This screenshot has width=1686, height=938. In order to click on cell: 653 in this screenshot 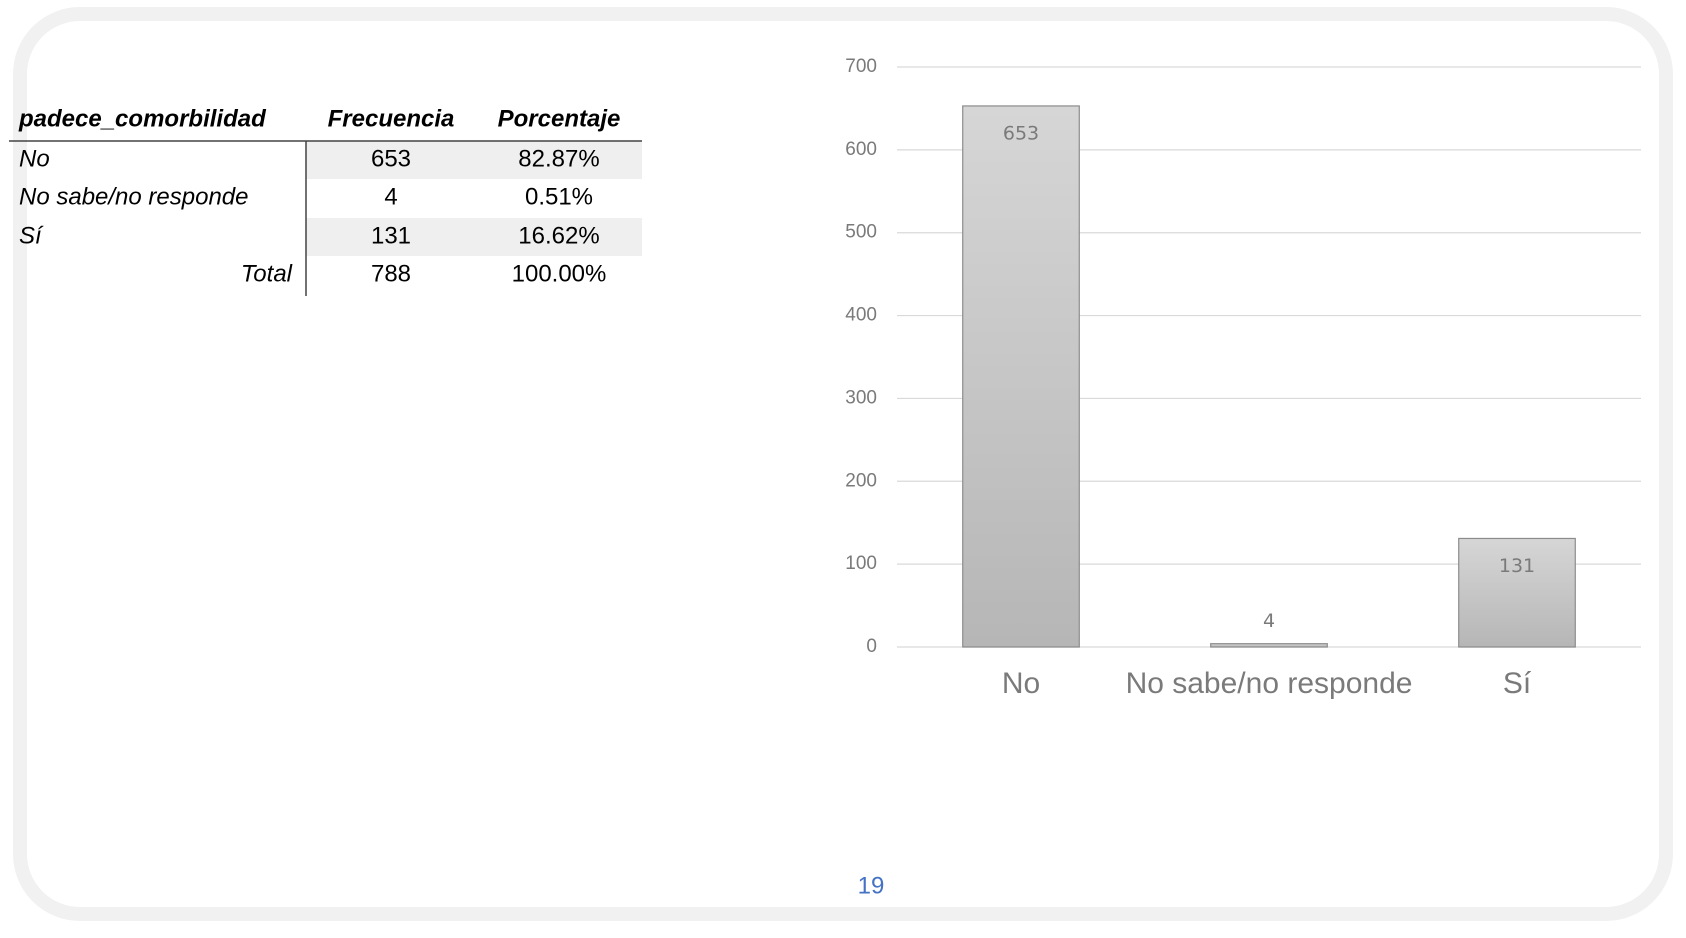, I will do `click(391, 158)`.